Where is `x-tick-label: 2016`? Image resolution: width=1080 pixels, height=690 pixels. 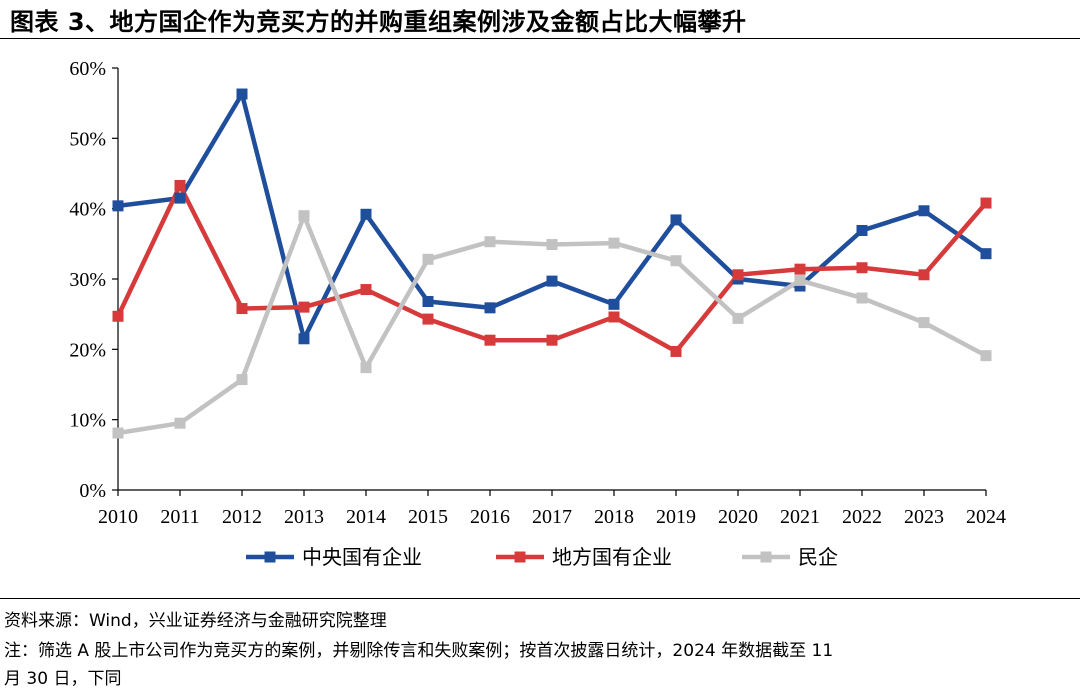 x-tick-label: 2016 is located at coordinates (490, 517).